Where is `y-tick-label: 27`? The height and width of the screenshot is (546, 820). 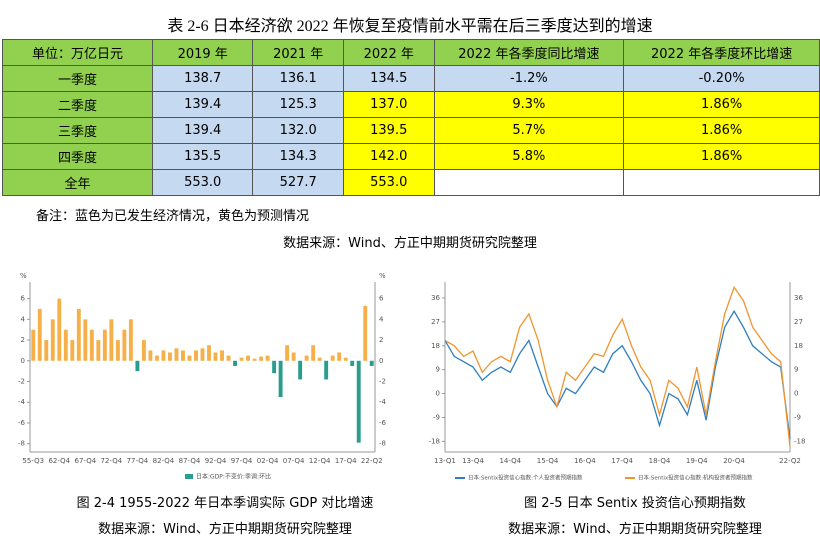 y-tick-label: 27 is located at coordinates (435, 322).